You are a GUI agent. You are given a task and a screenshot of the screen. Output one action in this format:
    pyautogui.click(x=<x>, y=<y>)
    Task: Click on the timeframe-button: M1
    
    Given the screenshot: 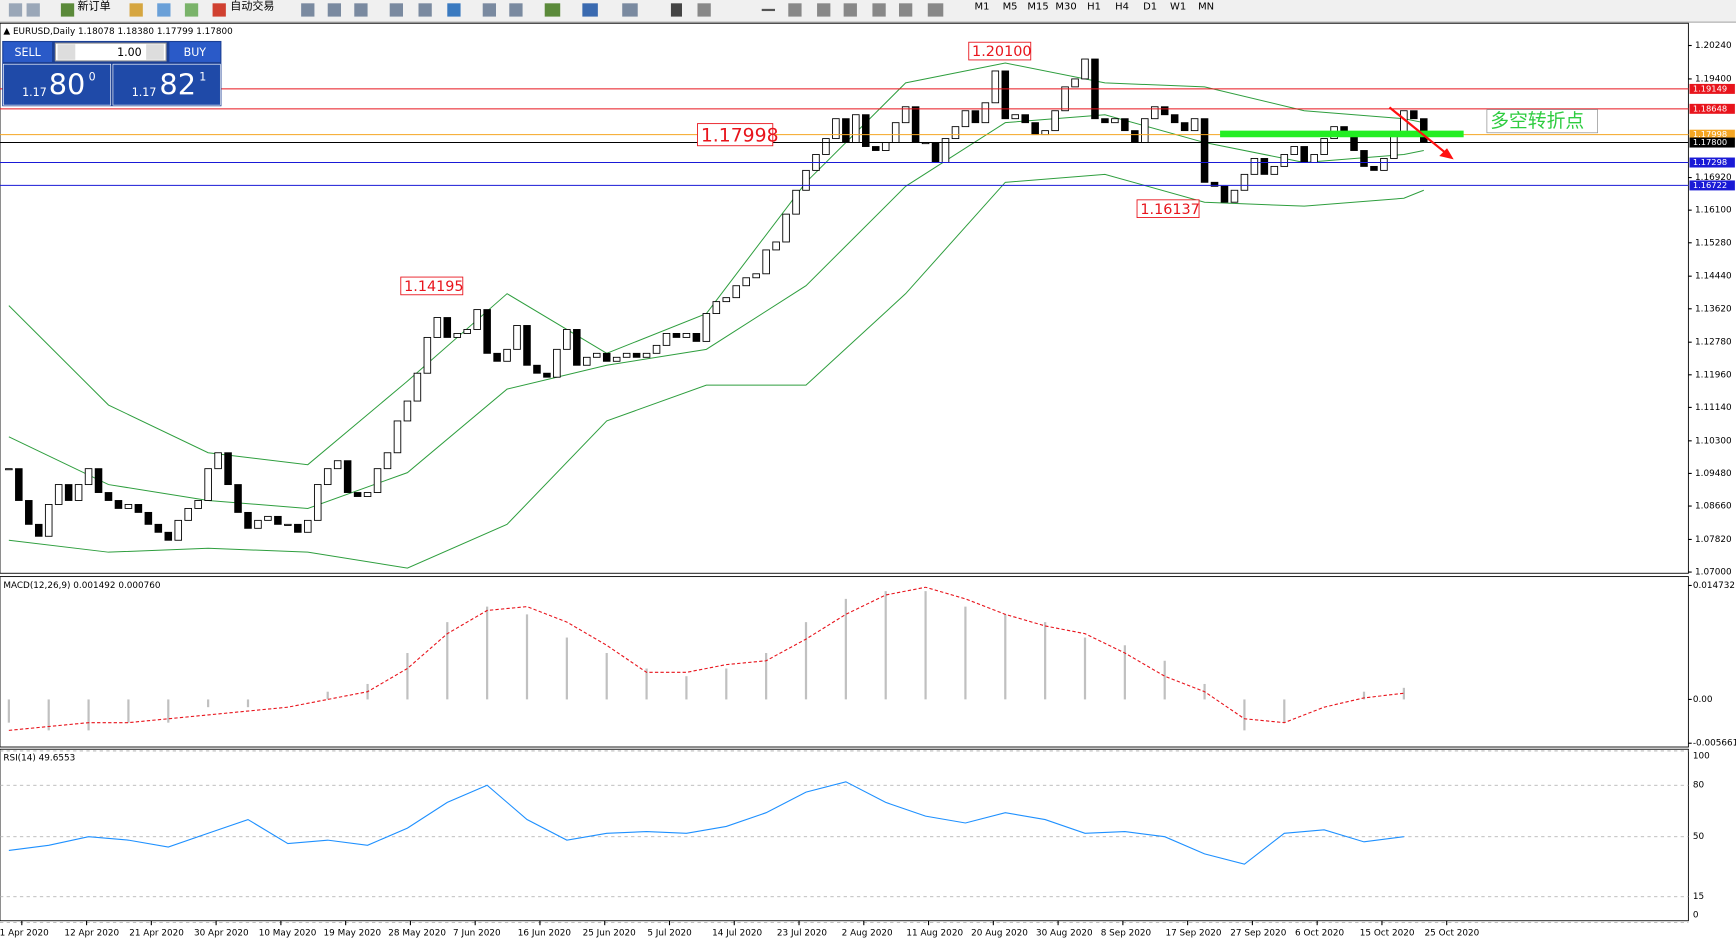 What is the action you would take?
    pyautogui.click(x=982, y=7)
    